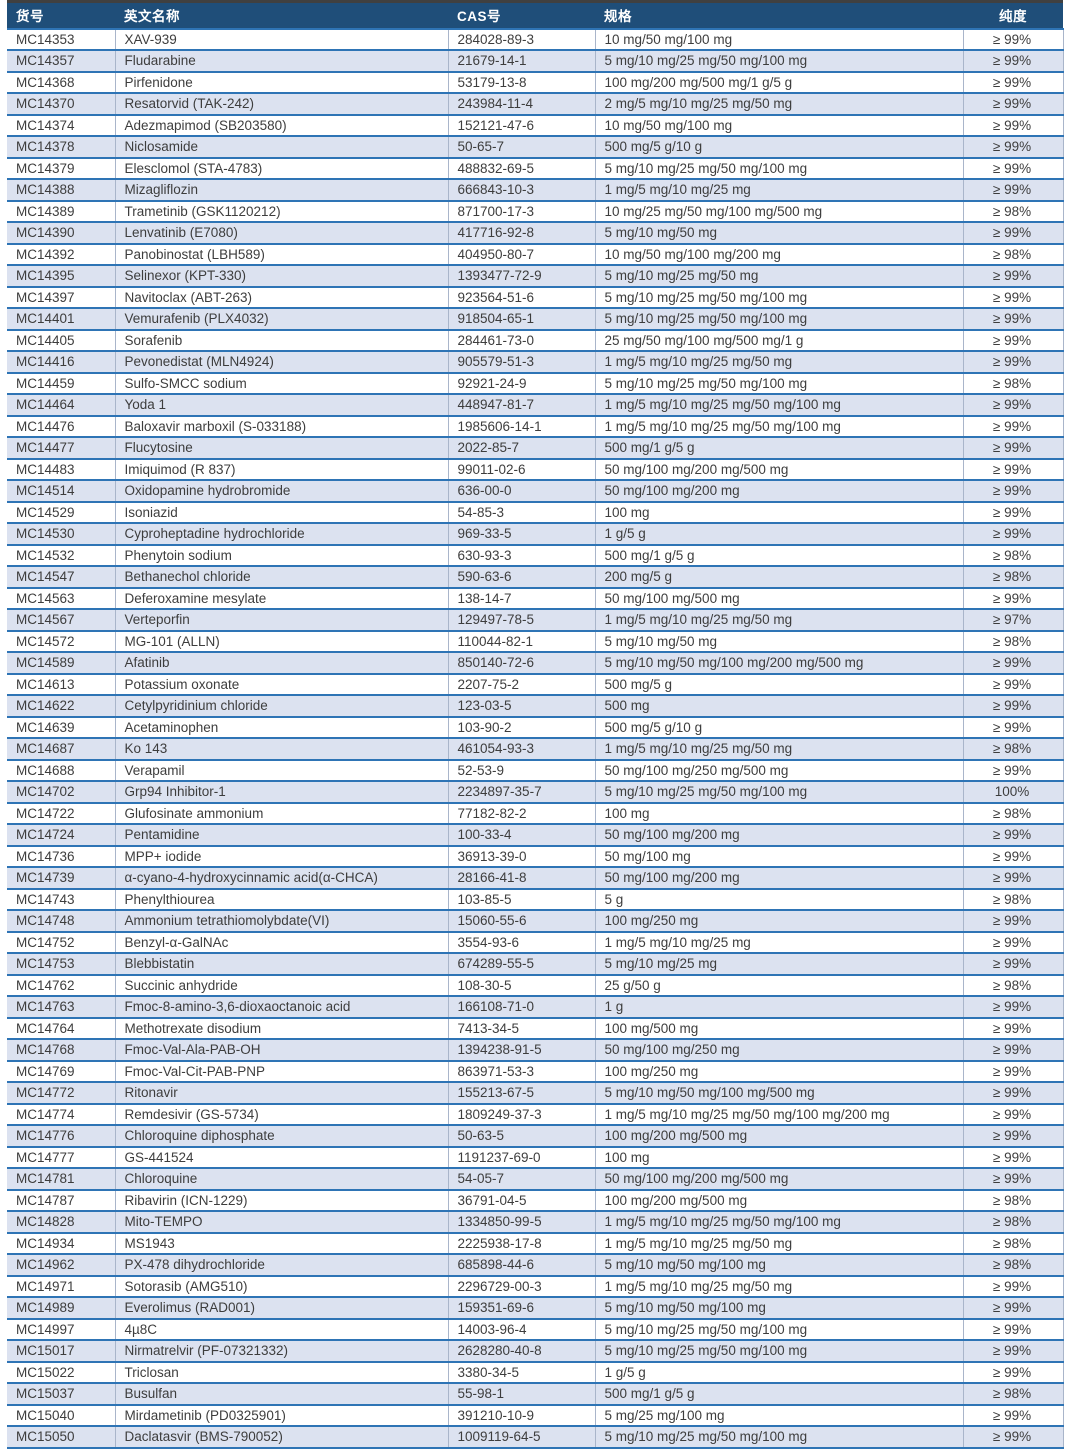 Image resolution: width=1070 pixels, height=1451 pixels. What do you see at coordinates (61, 769) in the screenshot?
I see `cell-id: MC14688` at bounding box center [61, 769].